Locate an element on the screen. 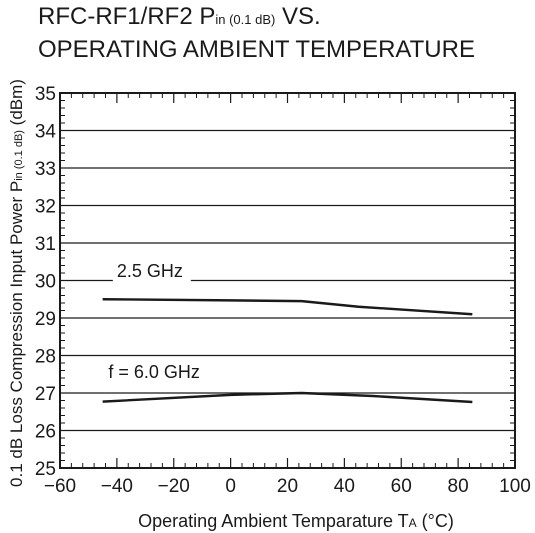 The image size is (535, 533). y-tick-label: 26 is located at coordinates (45, 432).